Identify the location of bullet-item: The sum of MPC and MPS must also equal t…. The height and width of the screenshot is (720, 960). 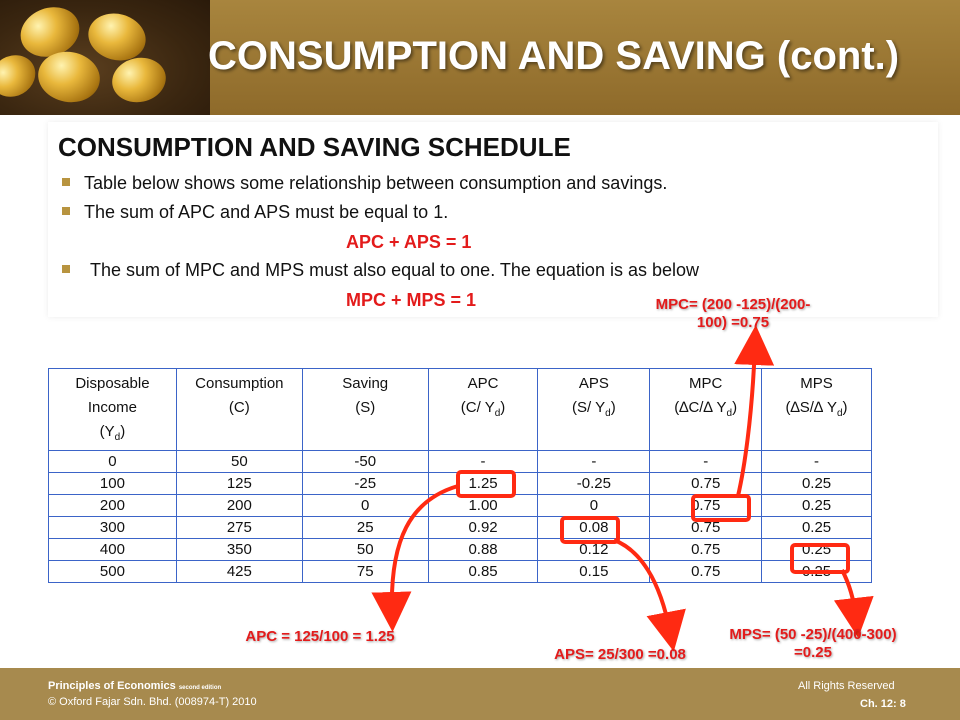
(380, 270).